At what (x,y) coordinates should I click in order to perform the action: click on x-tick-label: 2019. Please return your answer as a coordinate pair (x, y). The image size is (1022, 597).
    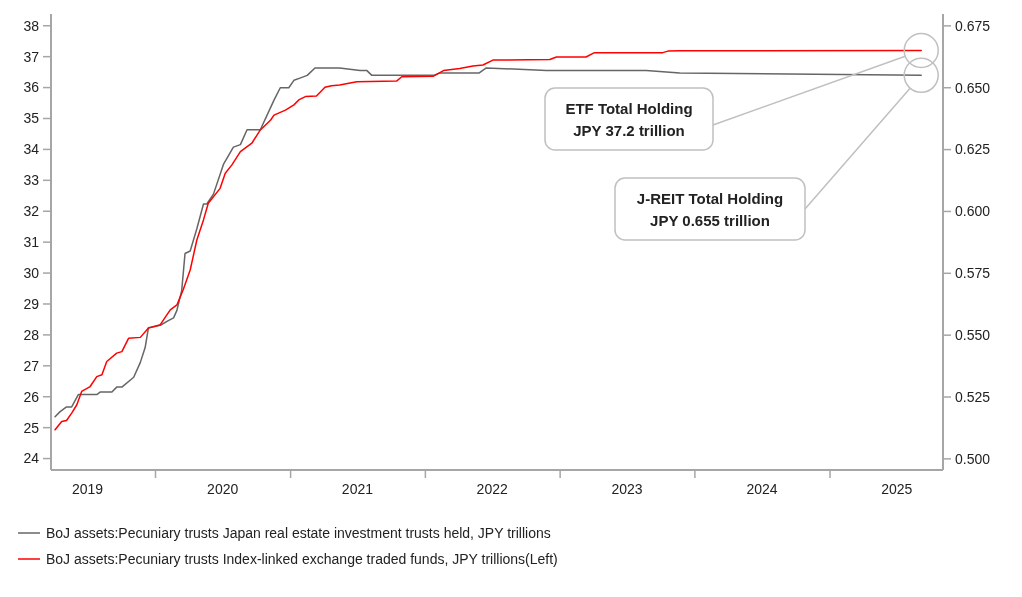
    Looking at the image, I should click on (87, 489).